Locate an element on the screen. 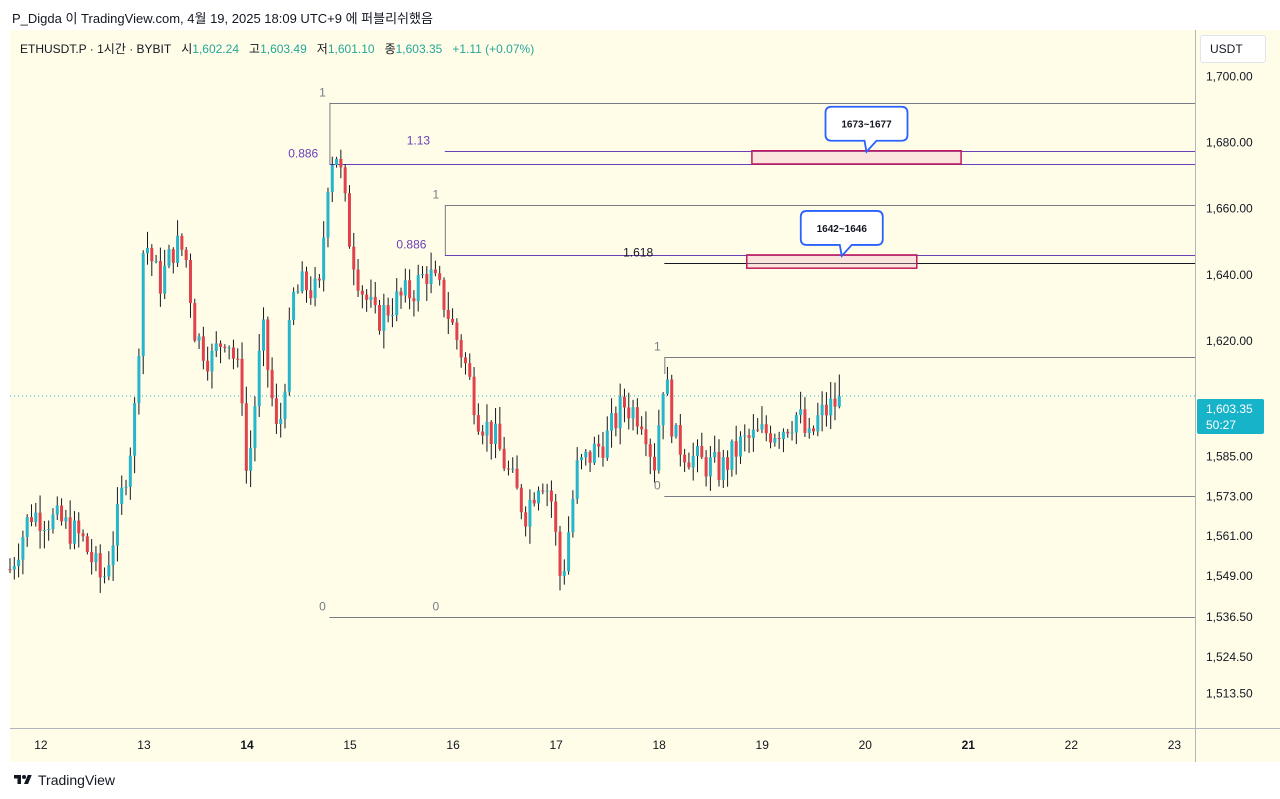 The image size is (1280, 799). y-tick-label: 1,700.00 is located at coordinates (1229, 76).